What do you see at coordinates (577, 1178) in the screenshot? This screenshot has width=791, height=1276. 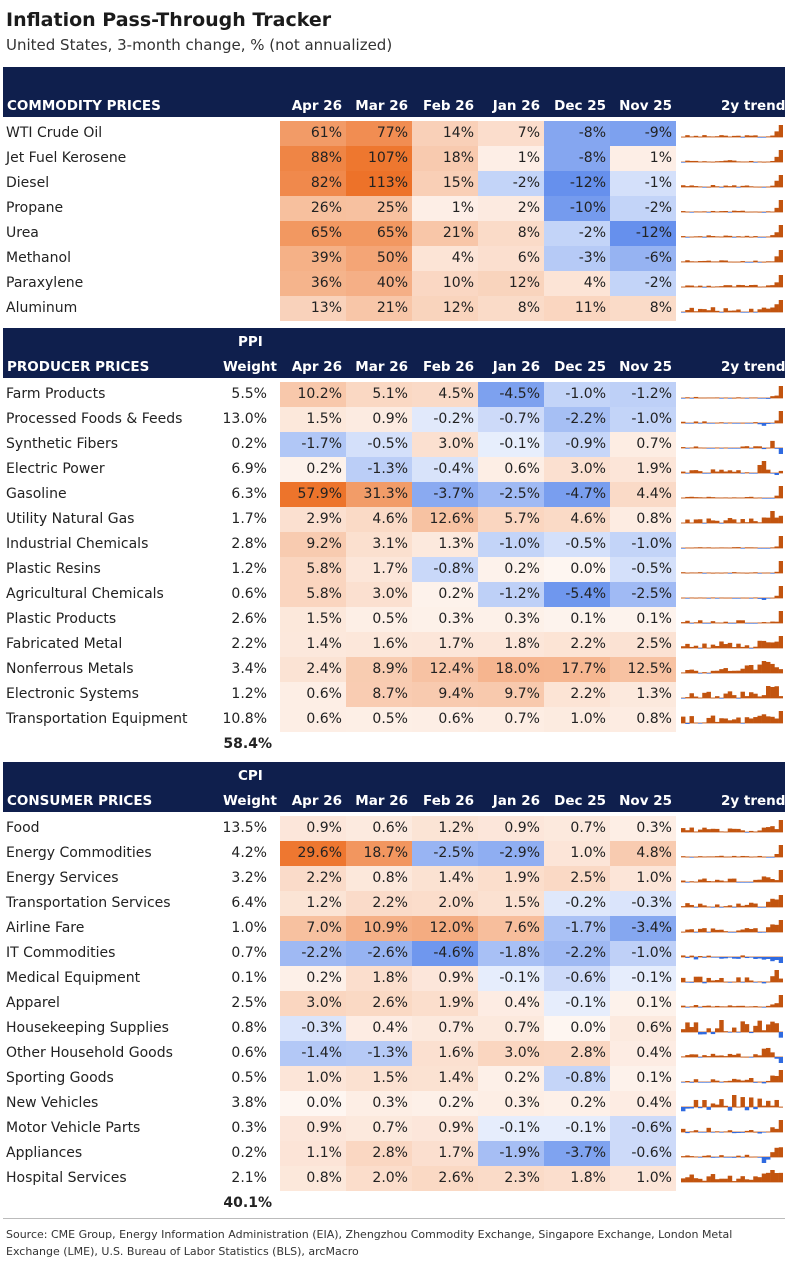 I see `value-cell: 1.8%` at bounding box center [577, 1178].